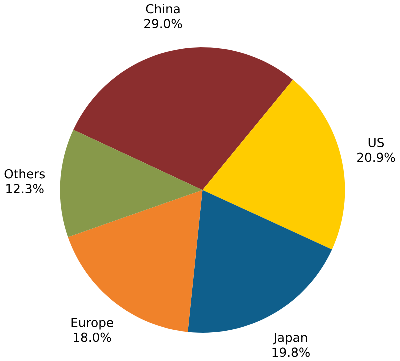 This screenshot has width=400, height=361. I want to click on data-label: 29.0%, so click(163, 23).